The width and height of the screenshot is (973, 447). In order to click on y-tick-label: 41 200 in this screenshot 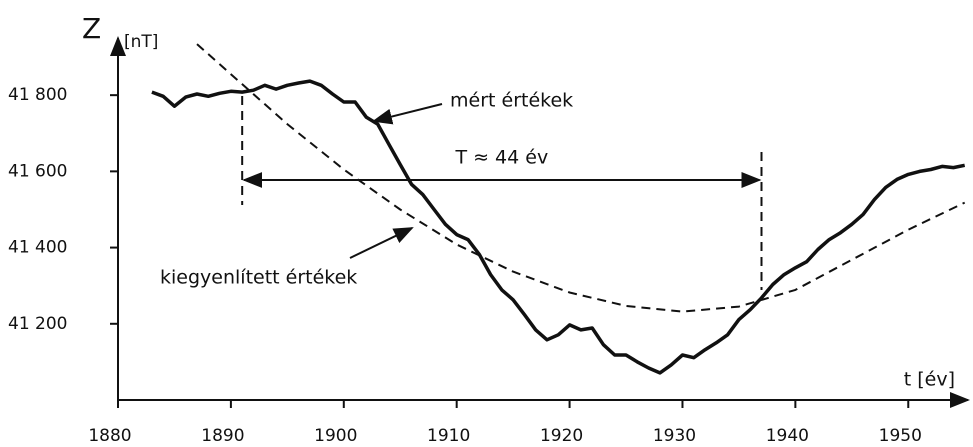, I will do `click(37, 324)`.